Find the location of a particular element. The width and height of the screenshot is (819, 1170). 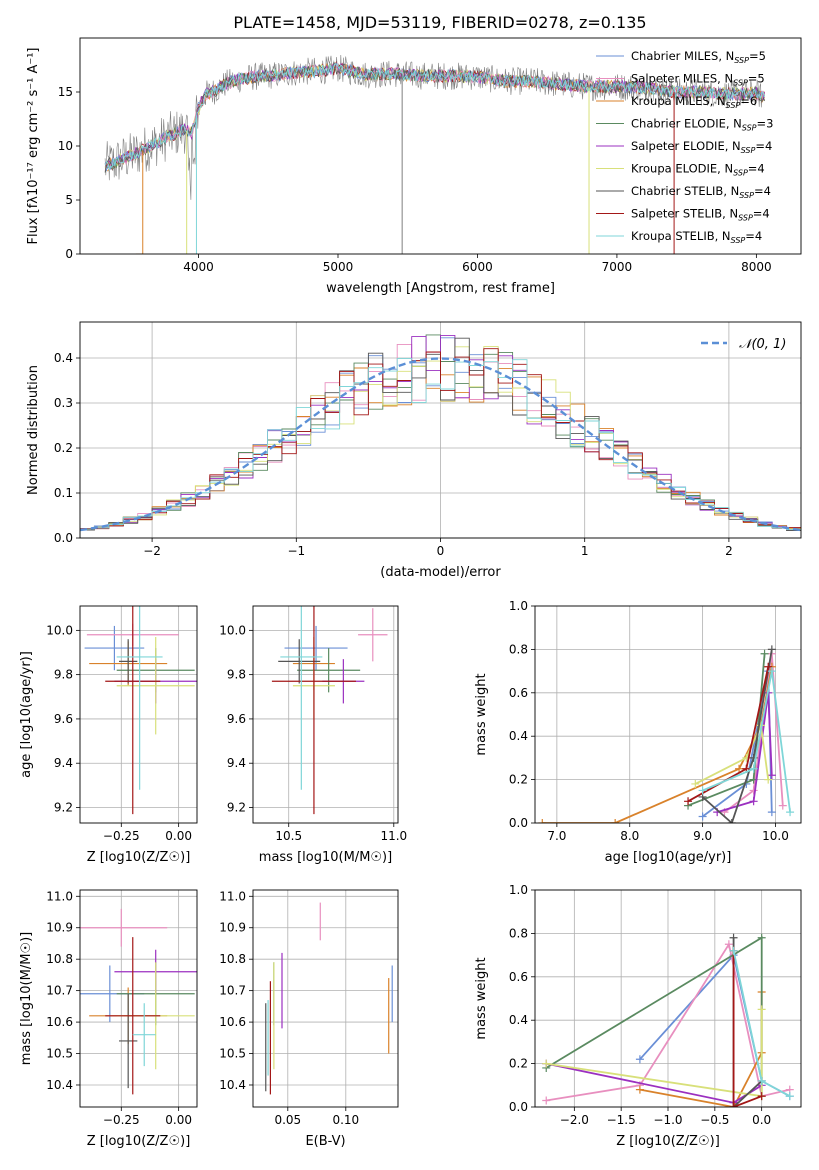

x-tick-label: 7.0 is located at coordinates (556, 836).